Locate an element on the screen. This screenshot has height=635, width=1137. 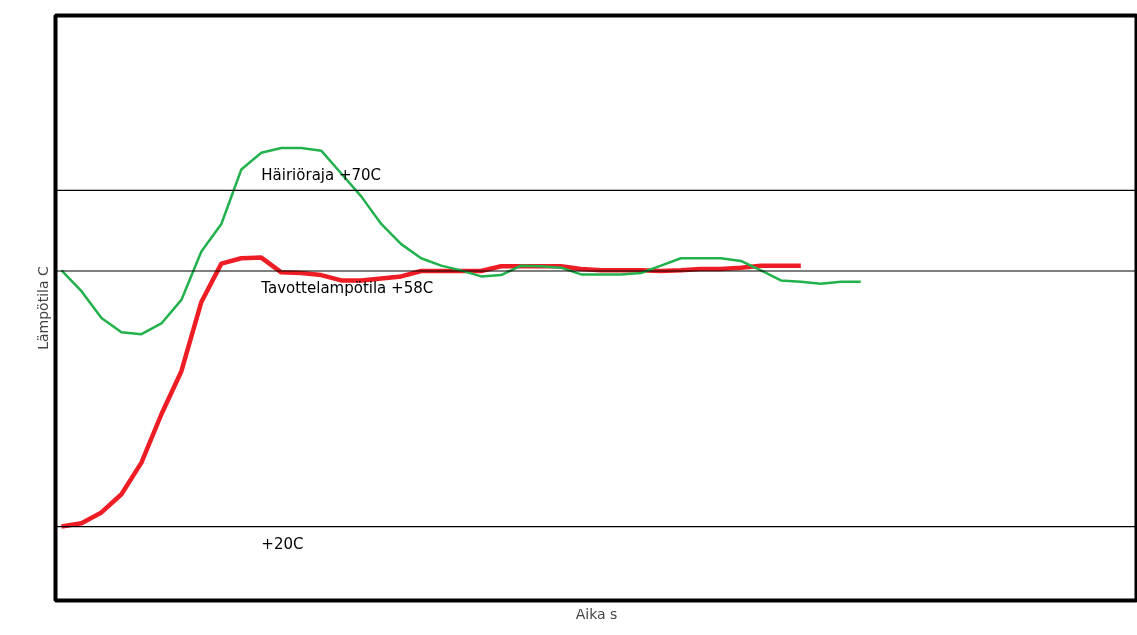
ref-line-label: Tavottelampötila +58C is located at coordinates (347, 288).